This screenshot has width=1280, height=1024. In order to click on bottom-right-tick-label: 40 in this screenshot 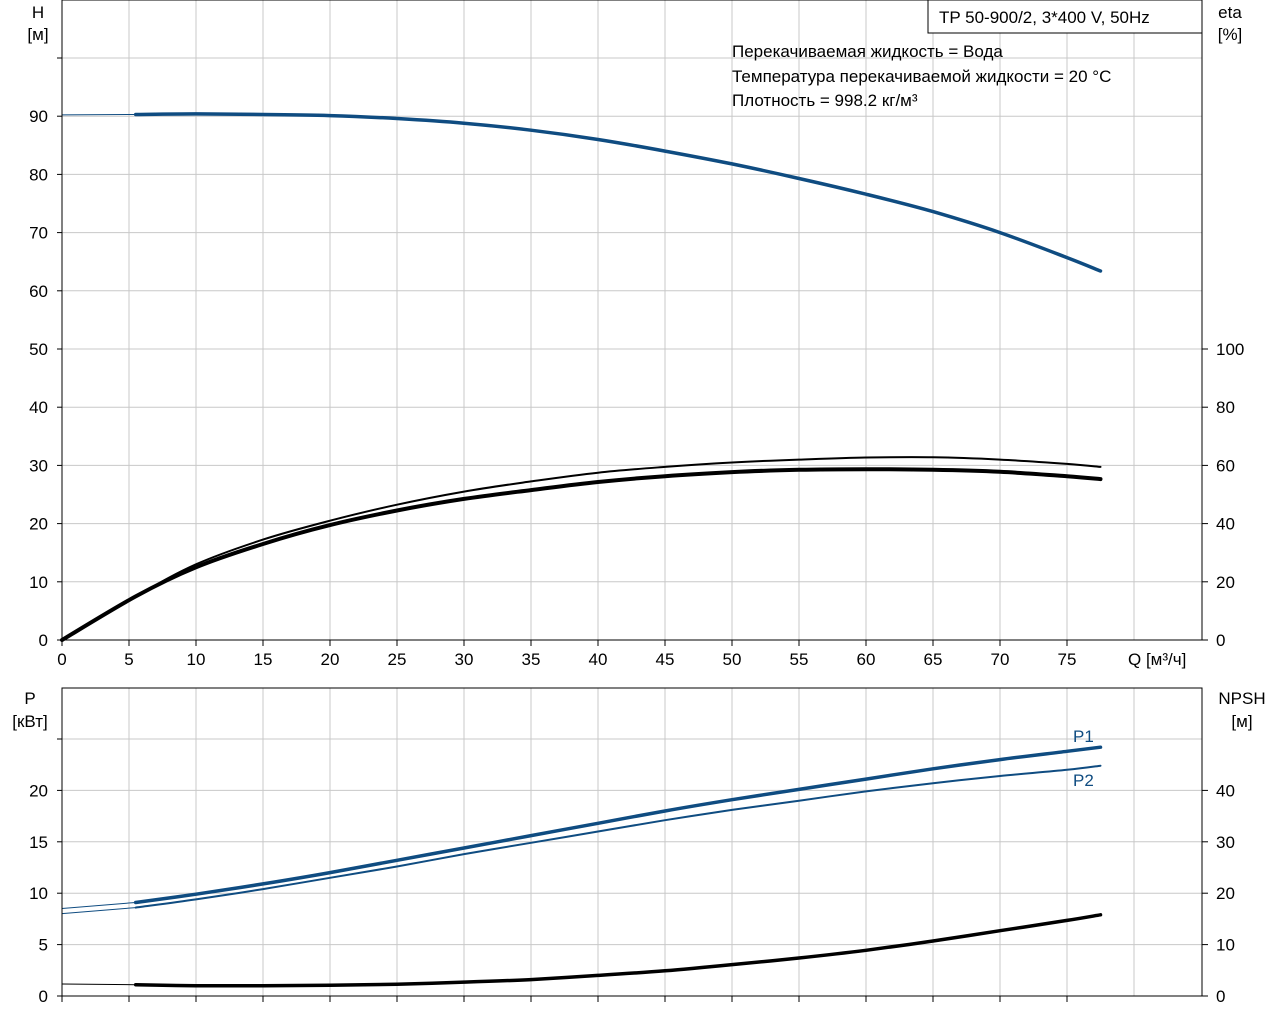, I will do `click(1225, 790)`.